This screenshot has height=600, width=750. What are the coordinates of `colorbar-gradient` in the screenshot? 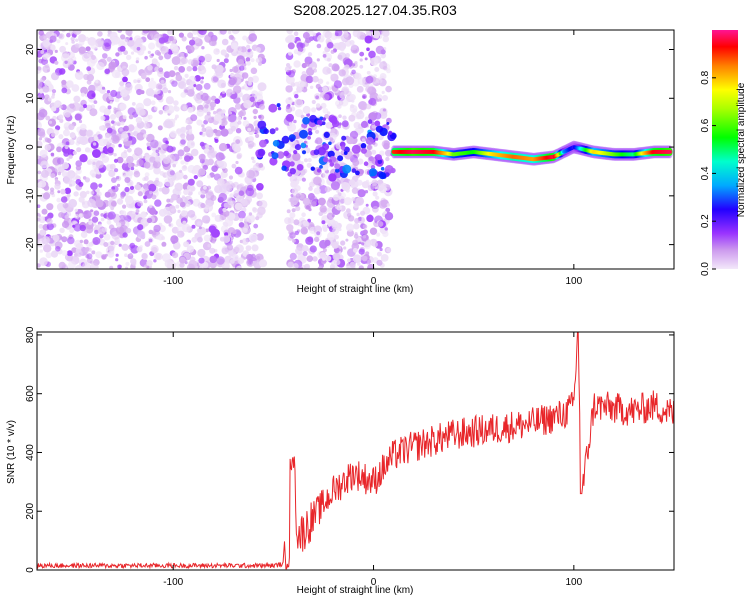 It's located at (725, 149).